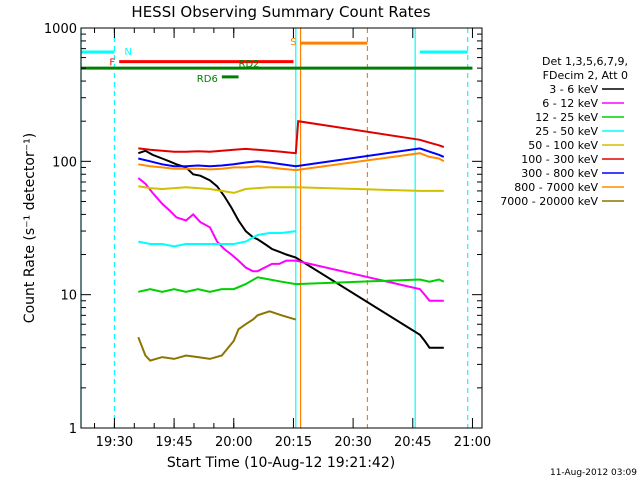 This screenshot has width=640, height=480. What do you see at coordinates (412, 442) in the screenshot?
I see `x-tick-label-5: 20:45` at bounding box center [412, 442].